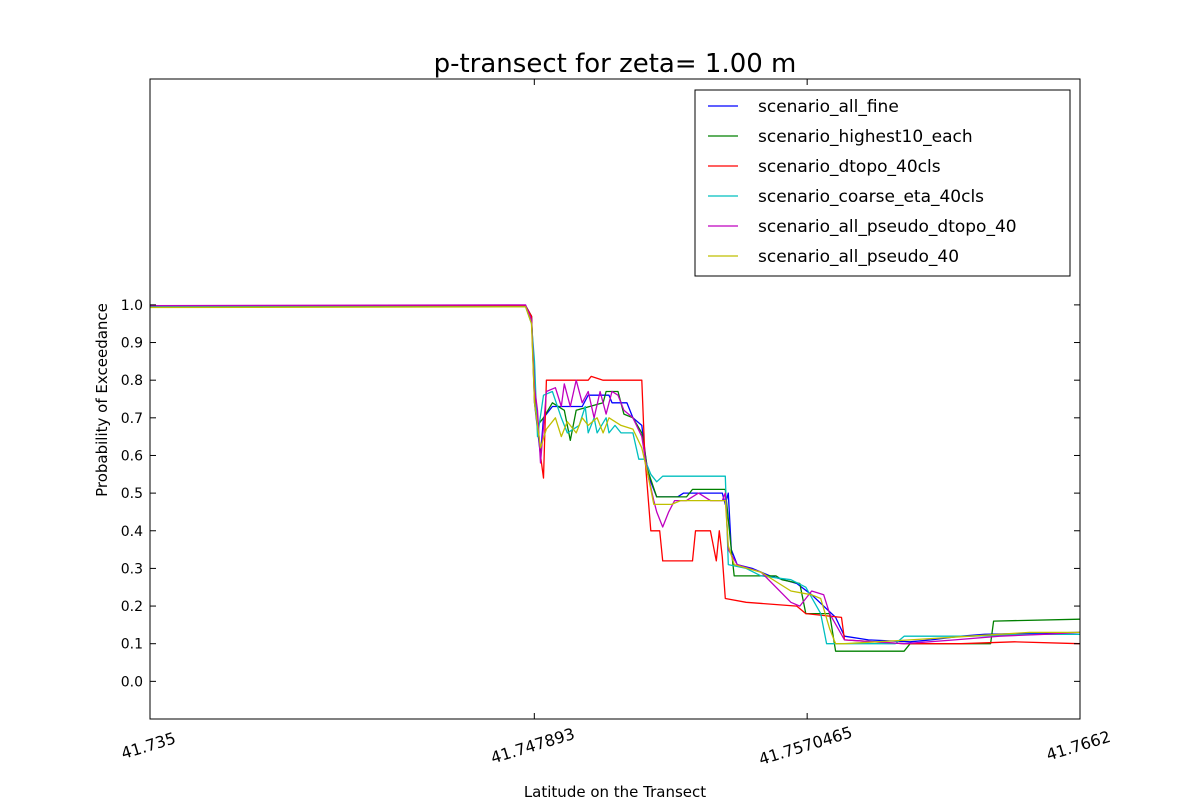  I want to click on y-tick-label: 0.8, so click(132, 381).